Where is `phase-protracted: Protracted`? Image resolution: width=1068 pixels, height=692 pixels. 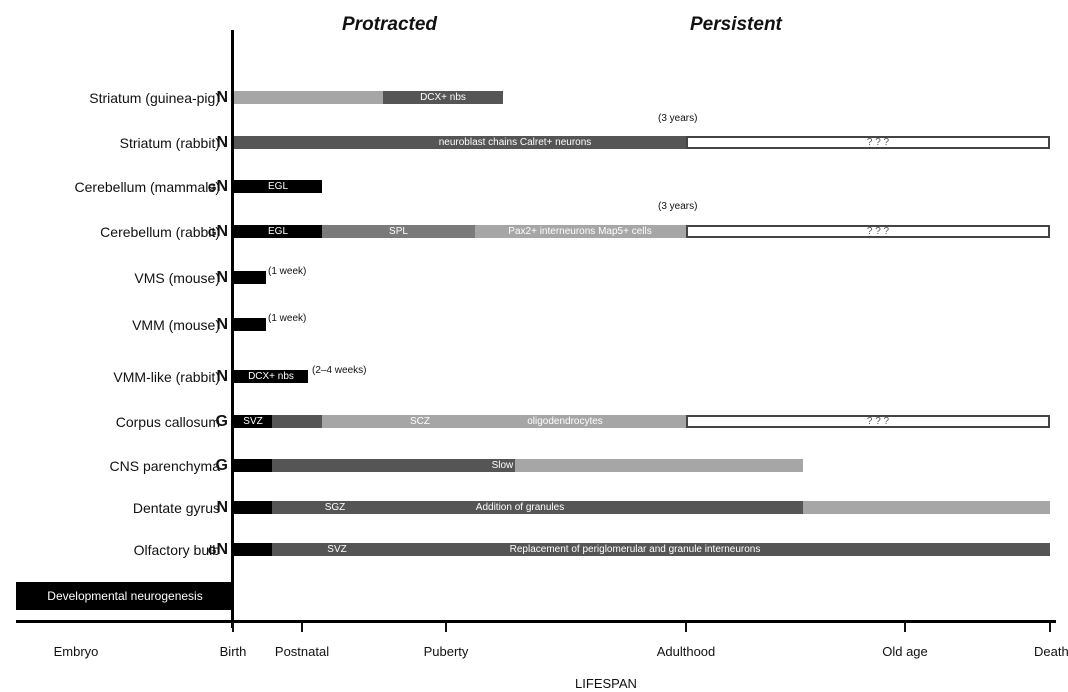
phase-protracted: Protracted is located at coordinates (390, 24).